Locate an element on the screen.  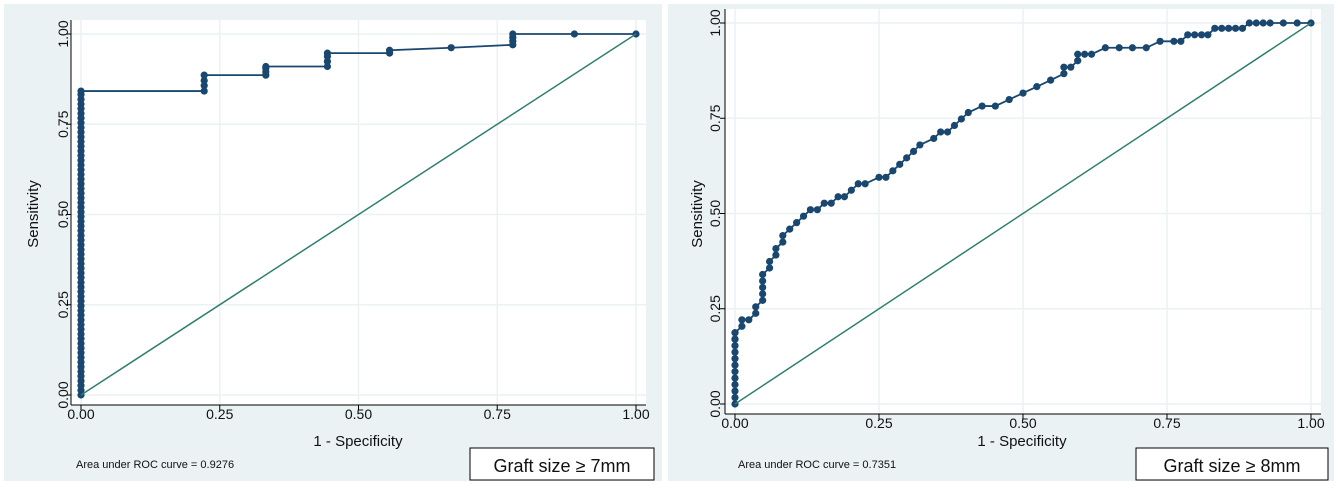
y-tick-label: 0.50 is located at coordinates (63, 214).